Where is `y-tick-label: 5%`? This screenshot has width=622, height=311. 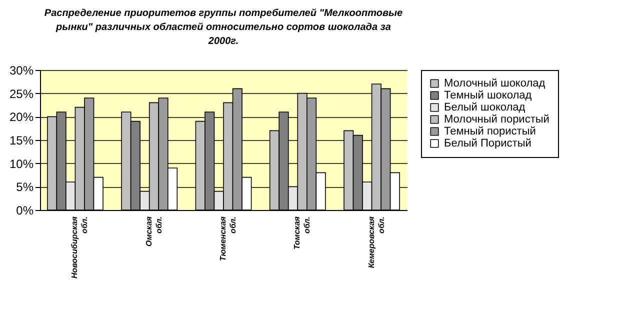 y-tick-label: 5% is located at coordinates (25, 187).